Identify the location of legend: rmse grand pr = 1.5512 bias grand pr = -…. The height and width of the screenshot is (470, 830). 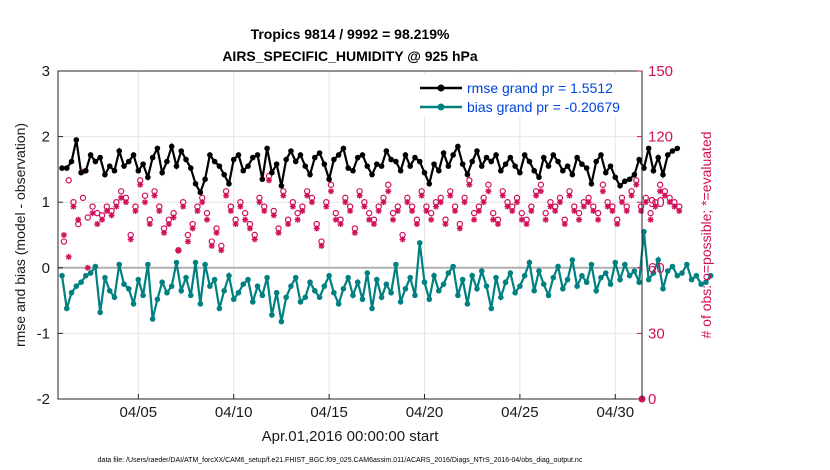
(526, 95).